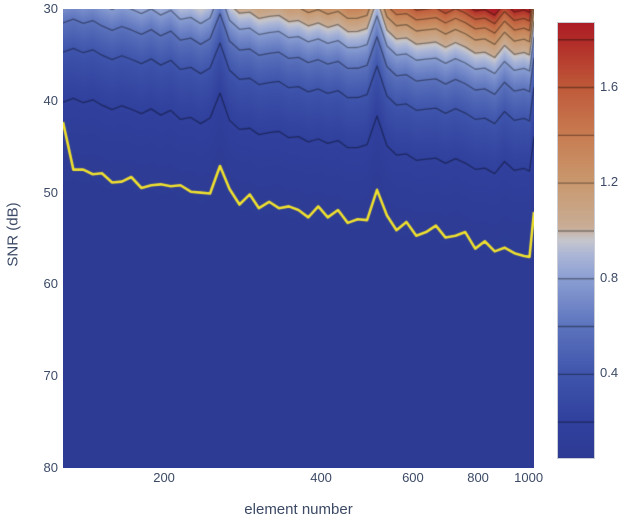 This screenshot has width=625, height=521. Describe the element at coordinates (50, 467) in the screenshot. I see `y-tick-label: 80` at that location.